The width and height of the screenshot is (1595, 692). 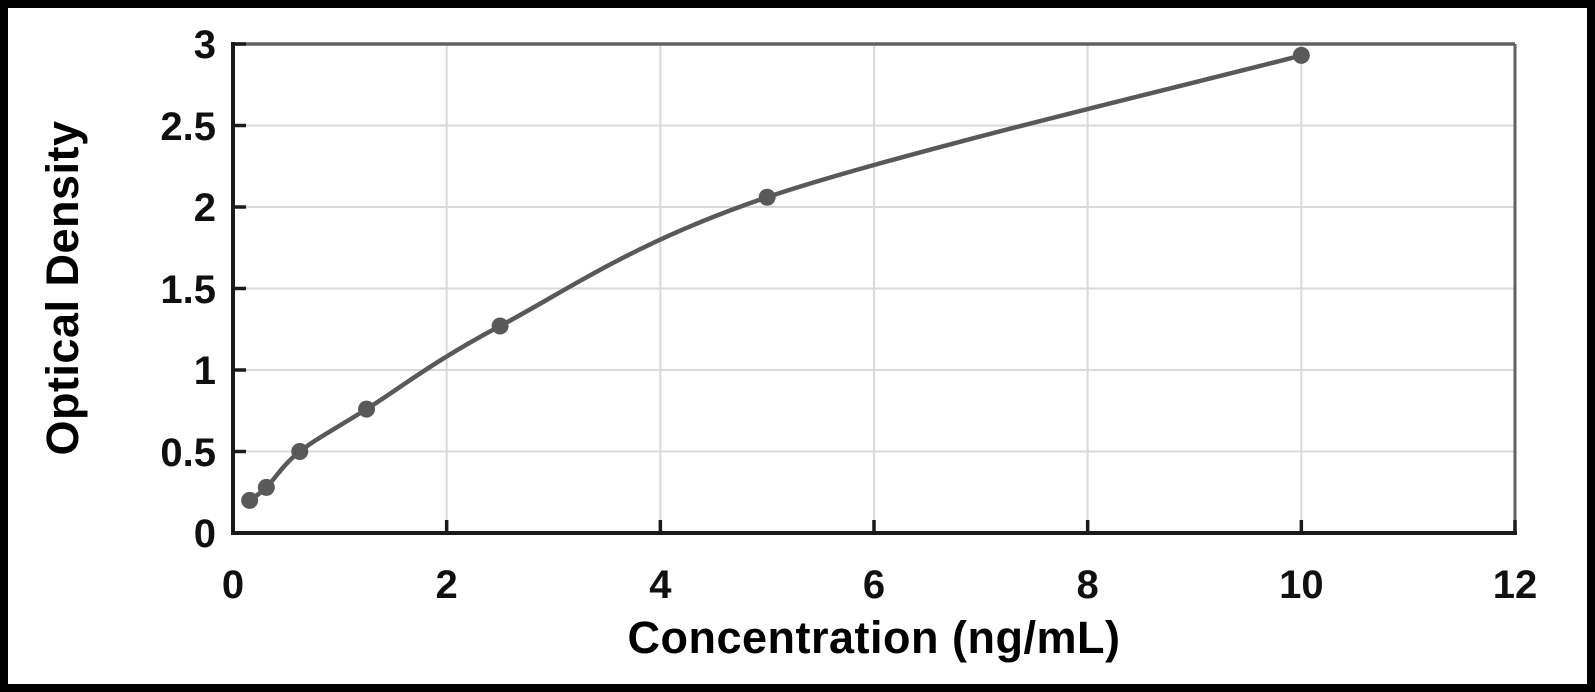 What do you see at coordinates (874, 637) in the screenshot?
I see `x-axis-title: Concentration (ng/mL)` at bounding box center [874, 637].